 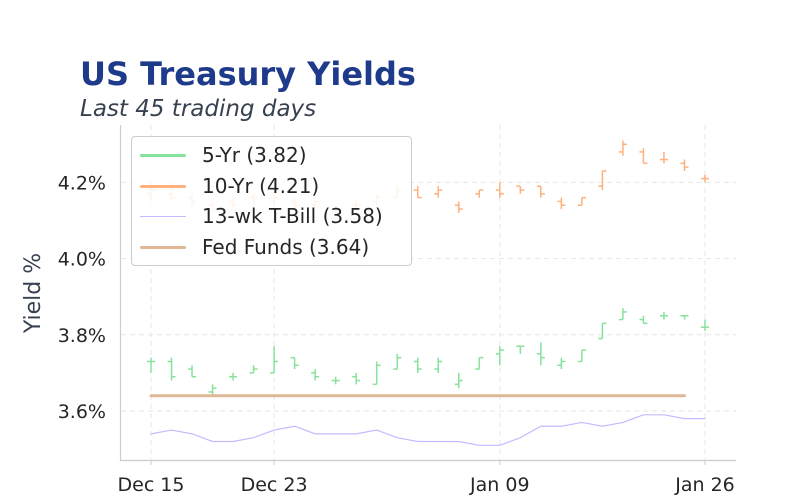 I want to click on x-tick-label: Jan 09, so click(x=499, y=485).